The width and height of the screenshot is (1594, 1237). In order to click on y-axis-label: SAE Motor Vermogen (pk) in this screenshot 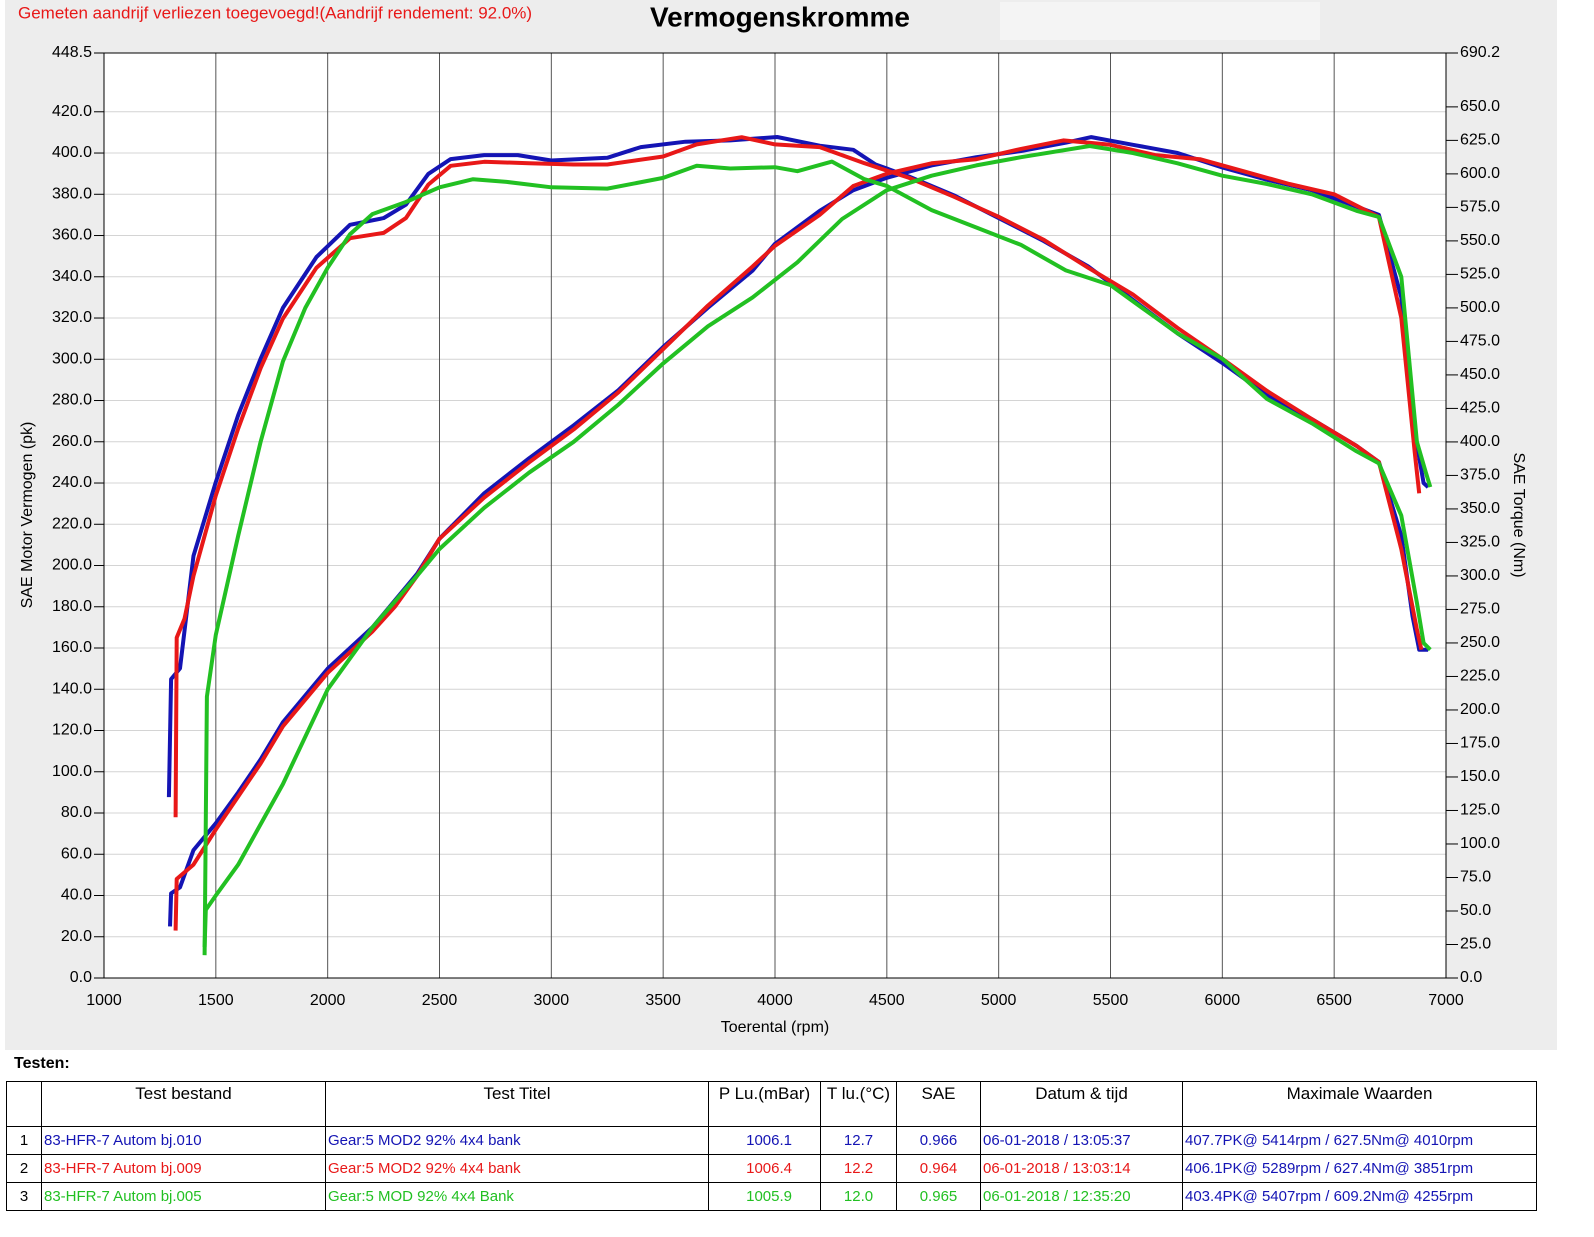, I will do `click(27, 515)`.